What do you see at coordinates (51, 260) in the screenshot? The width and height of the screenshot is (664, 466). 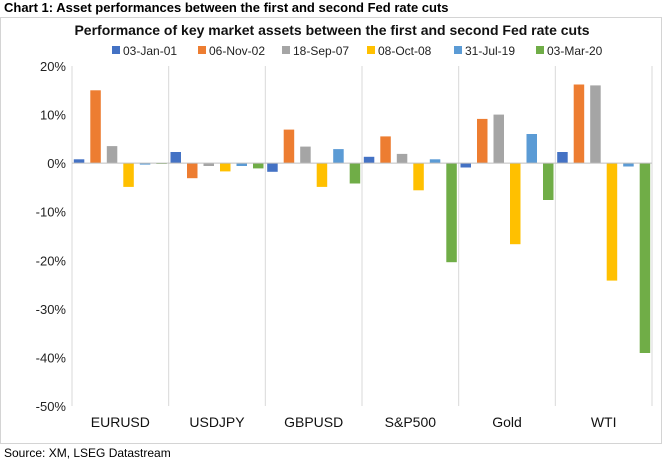 I see `y-tick-label: -20%` at bounding box center [51, 260].